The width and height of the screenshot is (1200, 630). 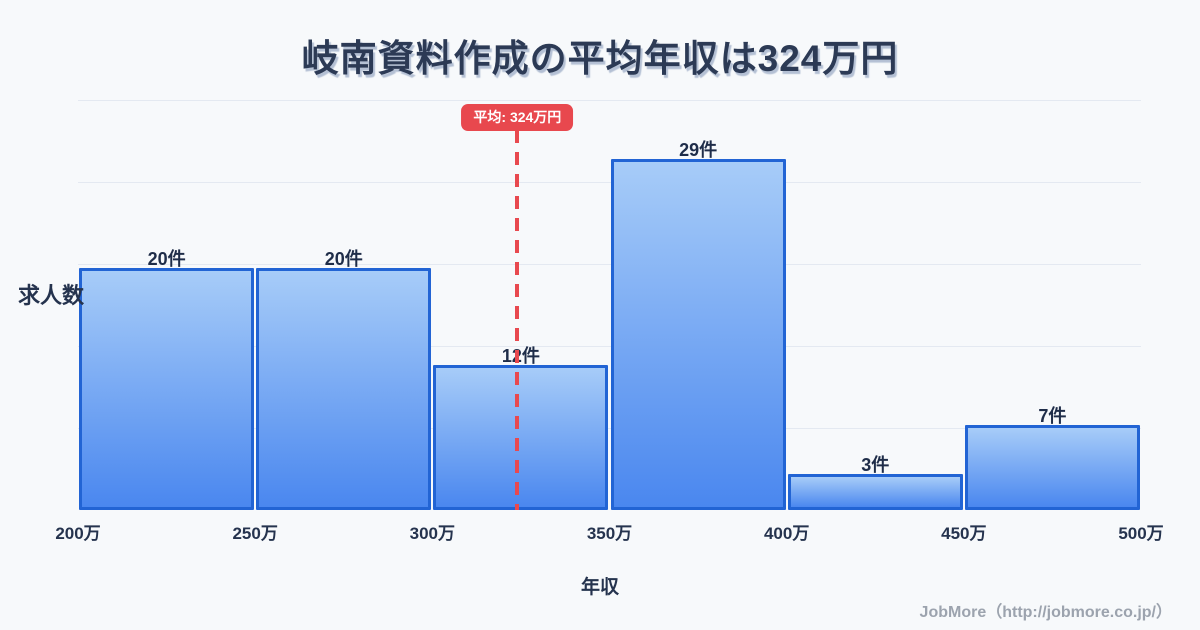 What do you see at coordinates (517, 320) in the screenshot?
I see `average-line` at bounding box center [517, 320].